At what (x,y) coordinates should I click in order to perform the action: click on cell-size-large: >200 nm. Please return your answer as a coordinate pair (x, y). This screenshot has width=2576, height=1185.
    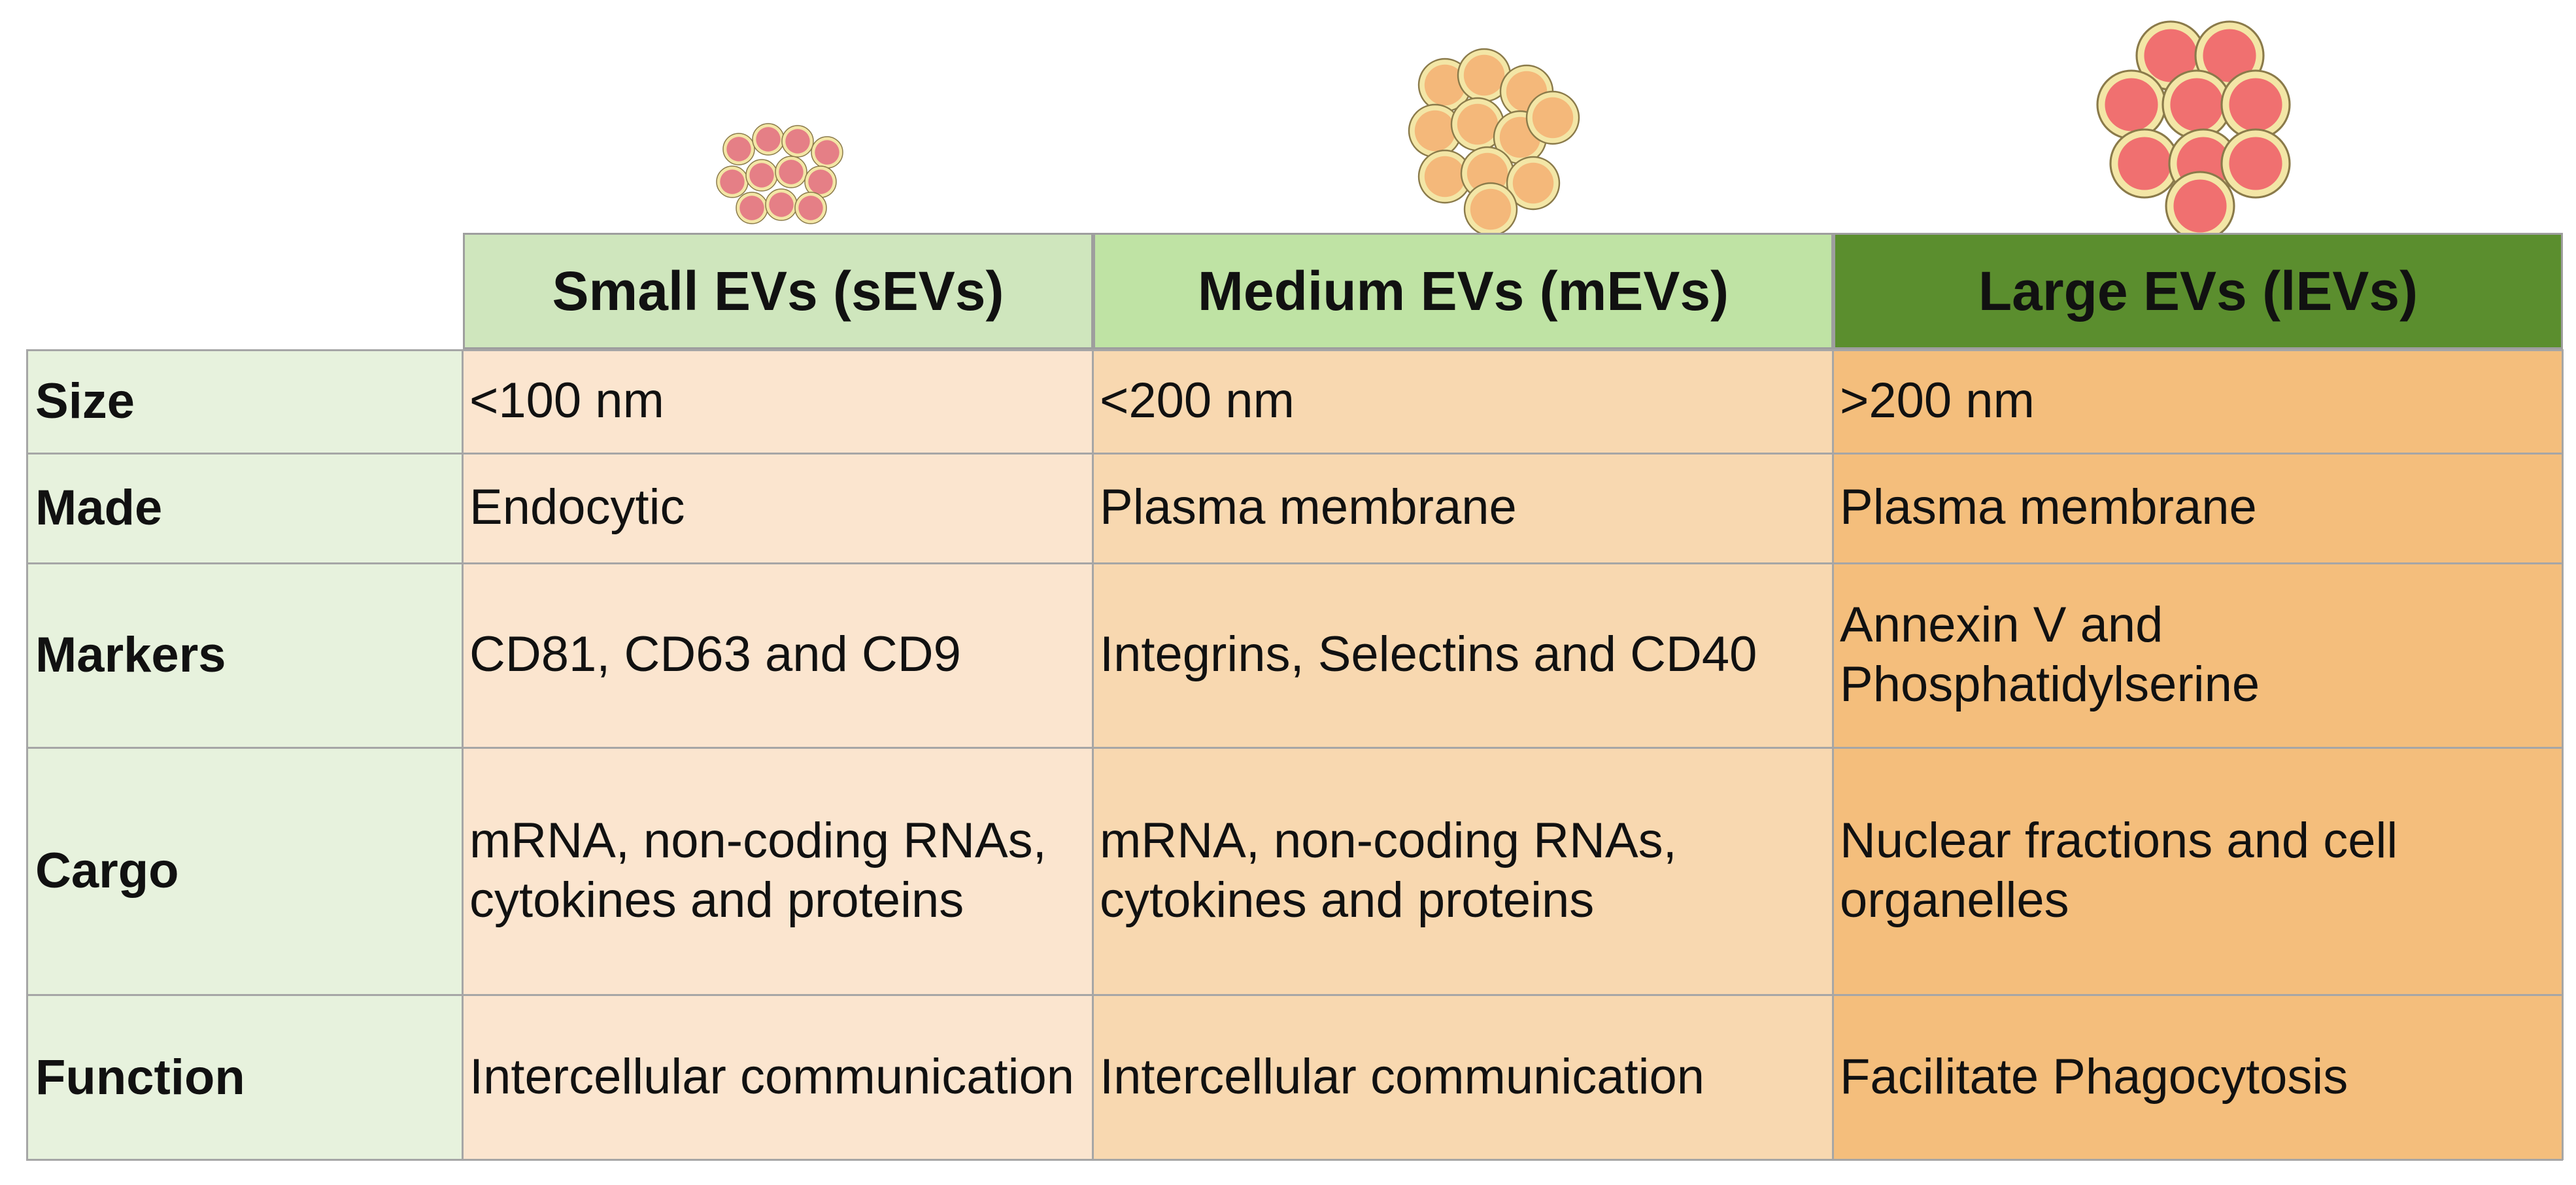
    Looking at the image, I should click on (2198, 401).